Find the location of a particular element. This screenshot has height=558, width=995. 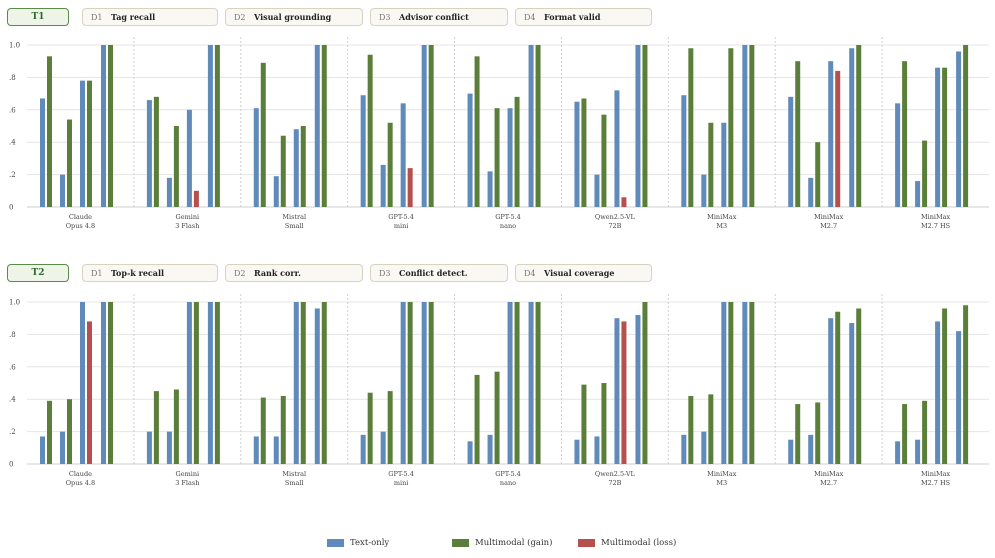

metric-tab-t1-d1: D1 Tag recall is located at coordinates (150, 17).